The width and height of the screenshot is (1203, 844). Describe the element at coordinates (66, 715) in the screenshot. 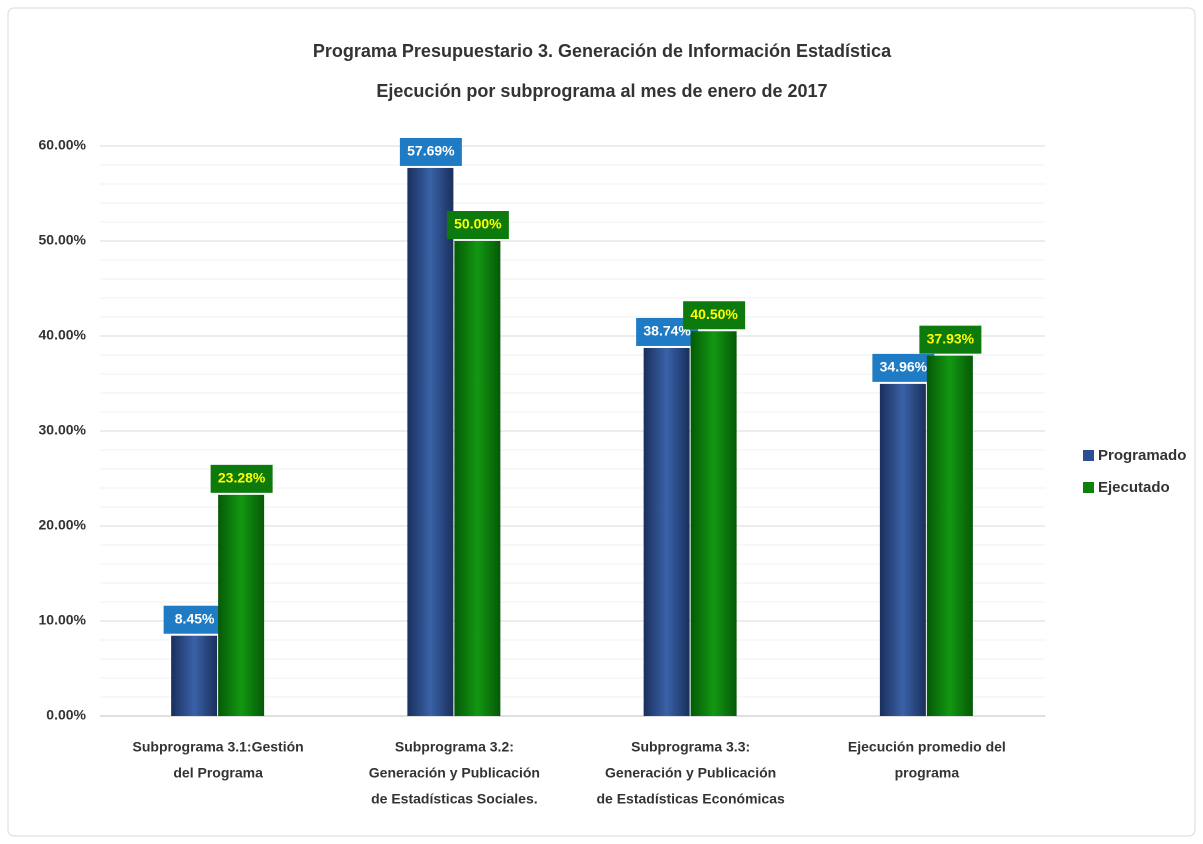

I see `y-tick-label: 0.00%` at that location.